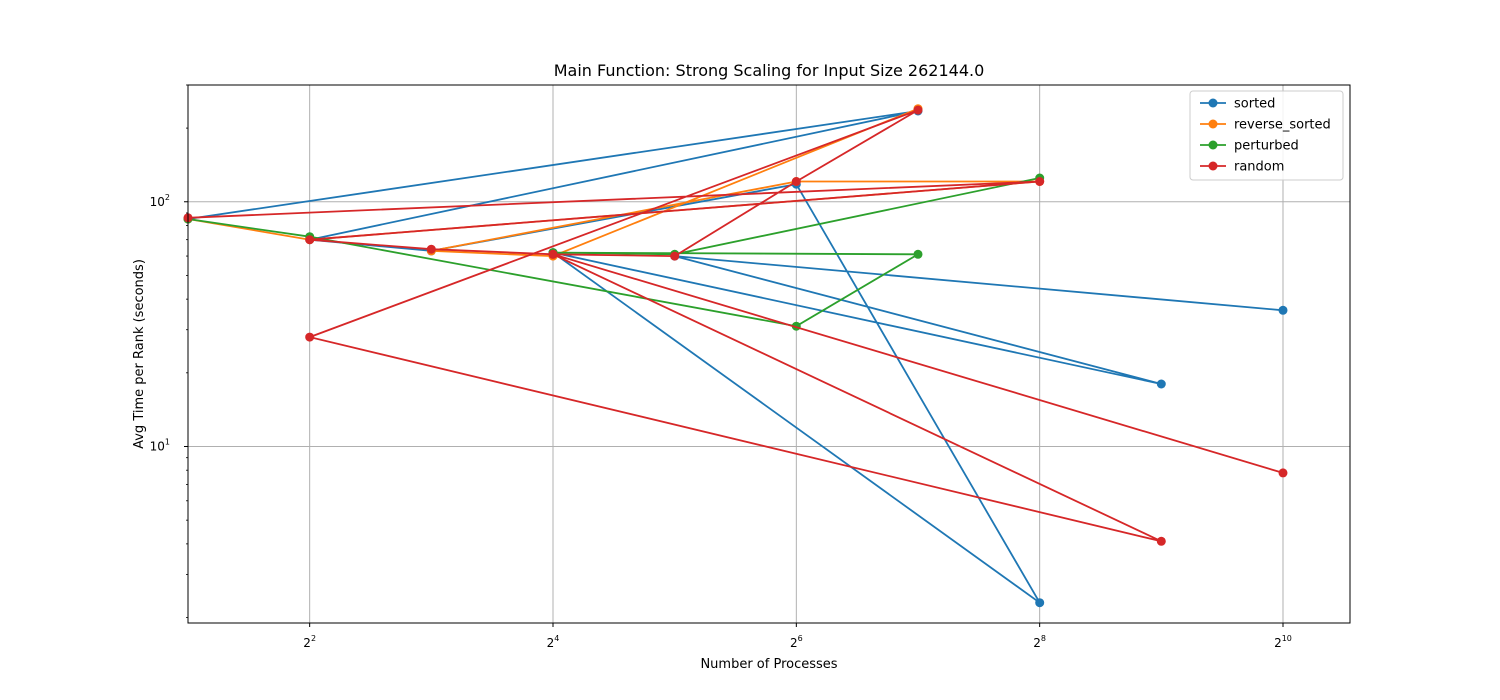 This screenshot has width=1500, height=700. What do you see at coordinates (1213, 166) in the screenshot?
I see `legend-marker-random` at bounding box center [1213, 166].